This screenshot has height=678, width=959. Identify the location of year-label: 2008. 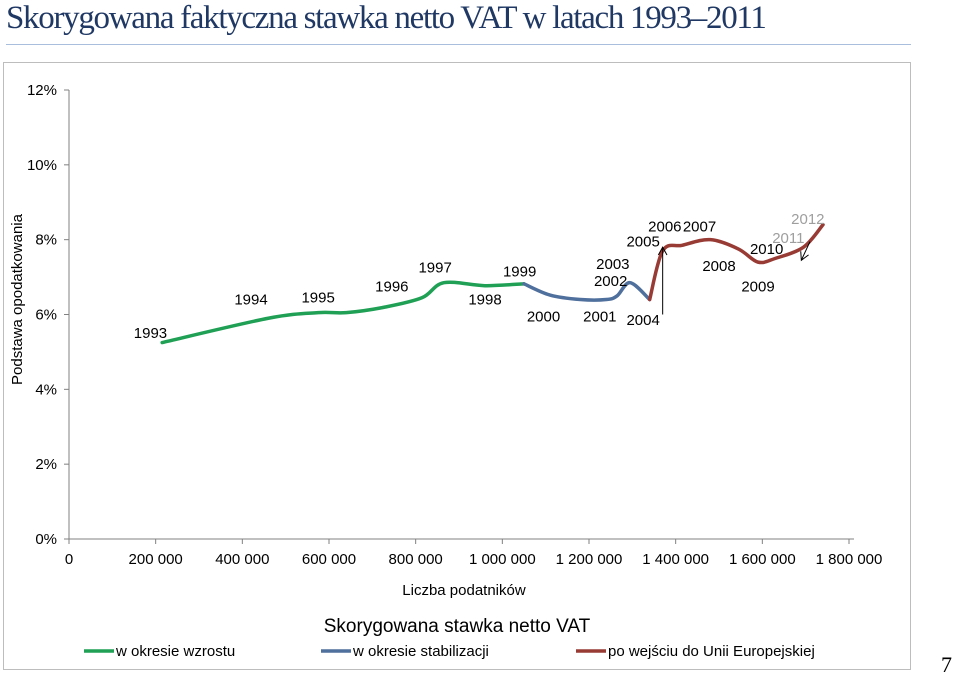
(718, 266).